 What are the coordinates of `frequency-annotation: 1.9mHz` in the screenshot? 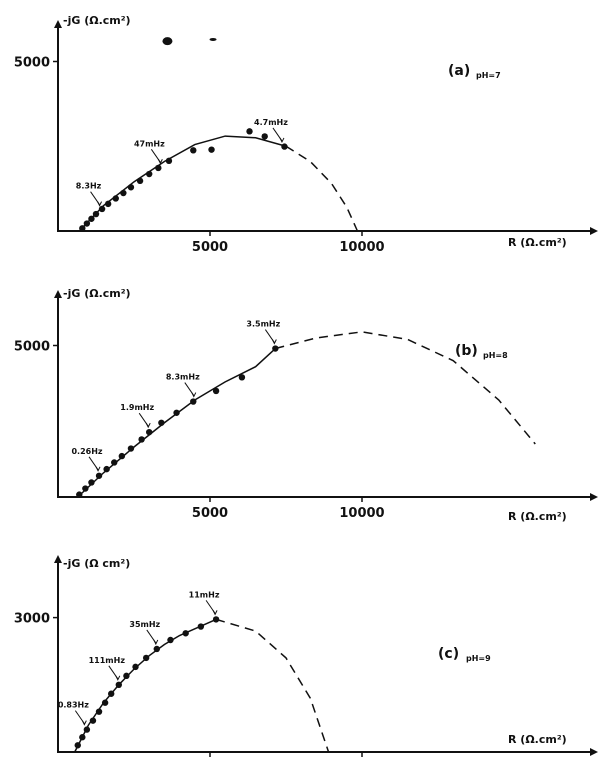 It's located at (137, 407).